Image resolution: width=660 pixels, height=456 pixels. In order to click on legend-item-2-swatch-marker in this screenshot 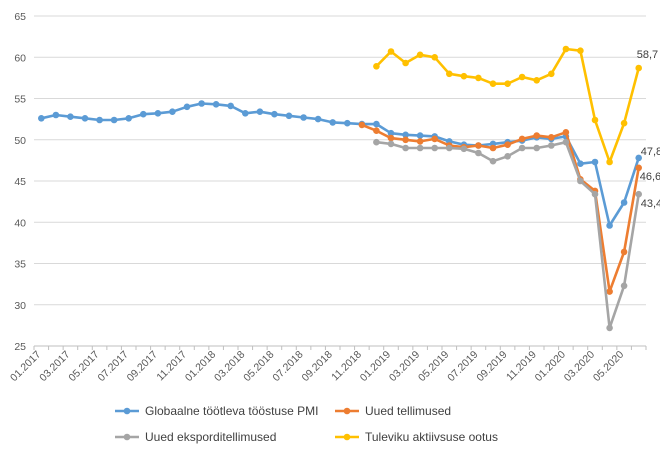, I will do `click(347, 411)`.